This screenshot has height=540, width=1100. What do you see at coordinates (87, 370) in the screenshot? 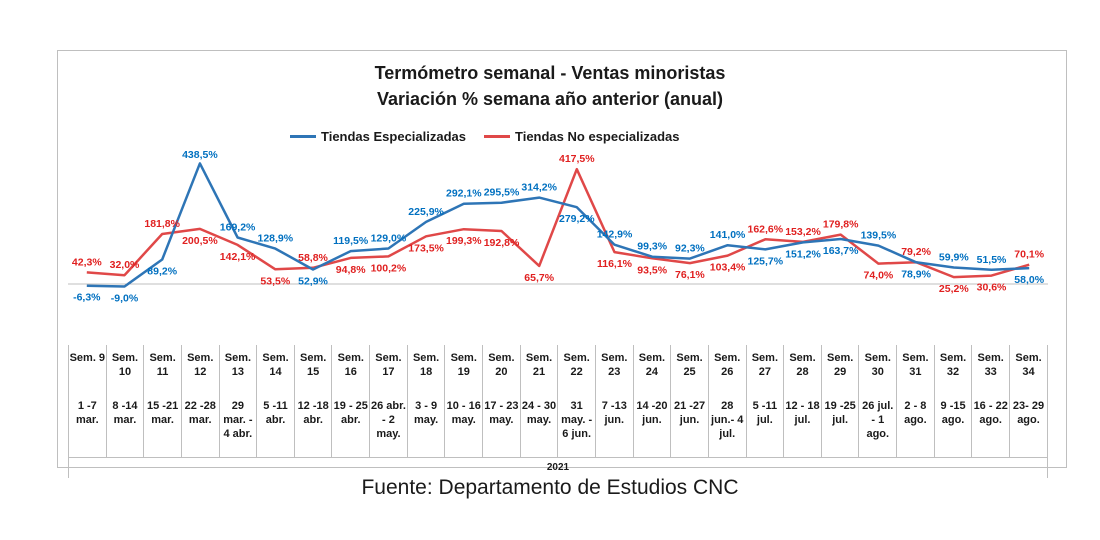
I see `week-label: Sem. 9` at bounding box center [87, 370].